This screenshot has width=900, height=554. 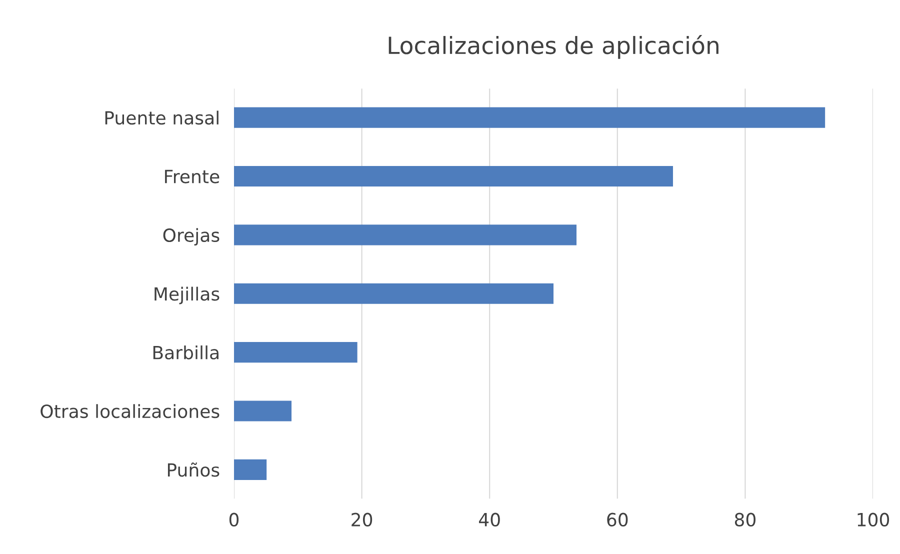 What do you see at coordinates (553, 47) in the screenshot?
I see `chart-title: Localizaciones de aplicación` at bounding box center [553, 47].